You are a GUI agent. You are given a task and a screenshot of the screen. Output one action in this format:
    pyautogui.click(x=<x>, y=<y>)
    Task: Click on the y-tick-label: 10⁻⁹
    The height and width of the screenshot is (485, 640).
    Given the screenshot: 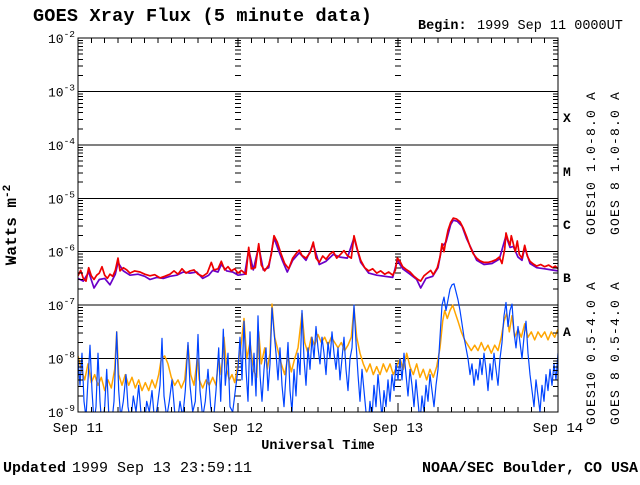 What is the action you would take?
    pyautogui.click(x=61, y=412)
    